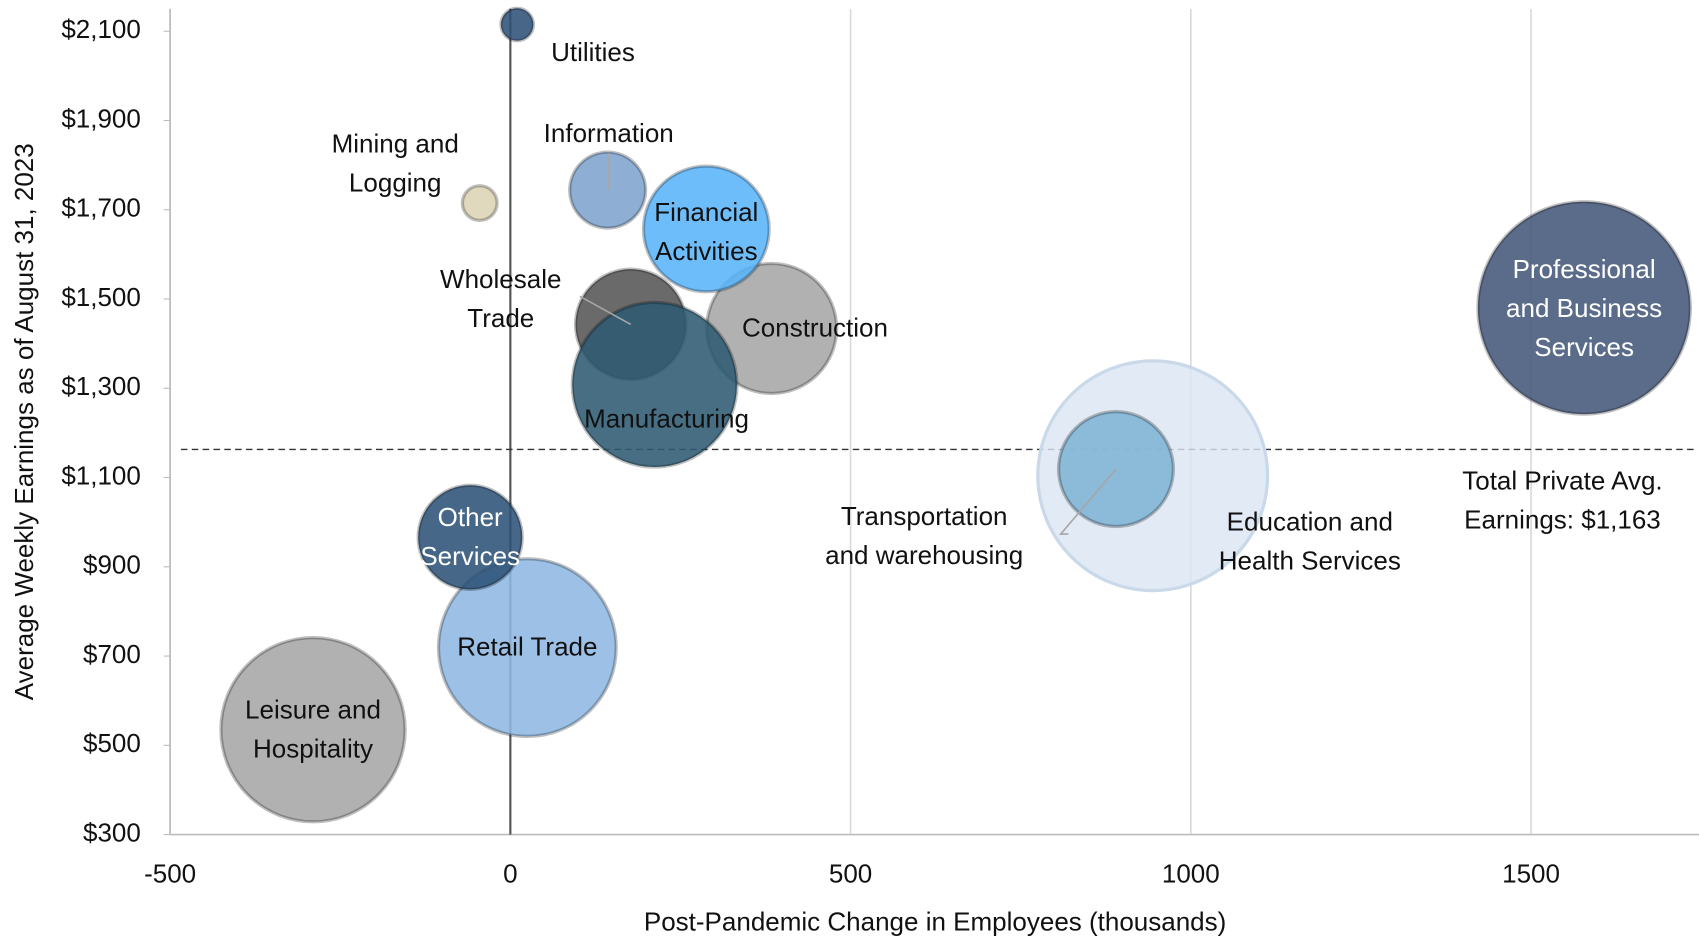 The height and width of the screenshot is (946, 1699). I want to click on bubble-label: Leisure and Hospitality, so click(313, 728).